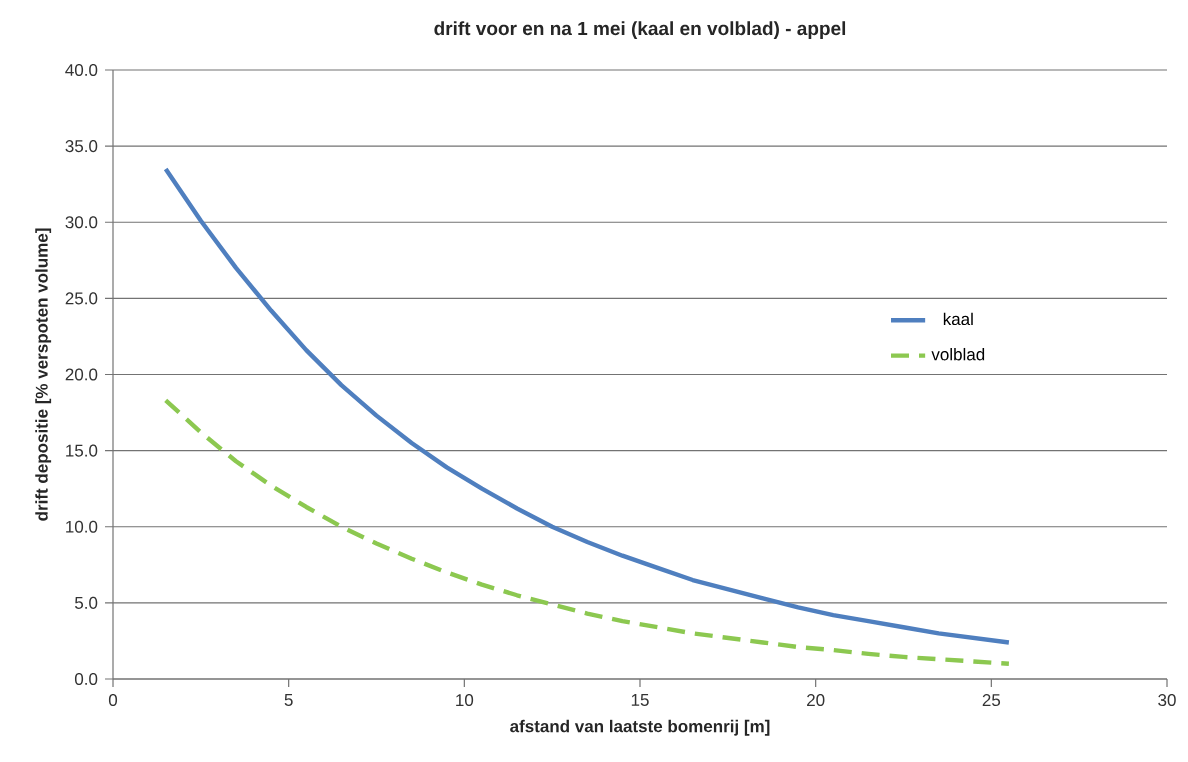 The width and height of the screenshot is (1188, 762). What do you see at coordinates (816, 700) in the screenshot?
I see `x-tick-label: 20` at bounding box center [816, 700].